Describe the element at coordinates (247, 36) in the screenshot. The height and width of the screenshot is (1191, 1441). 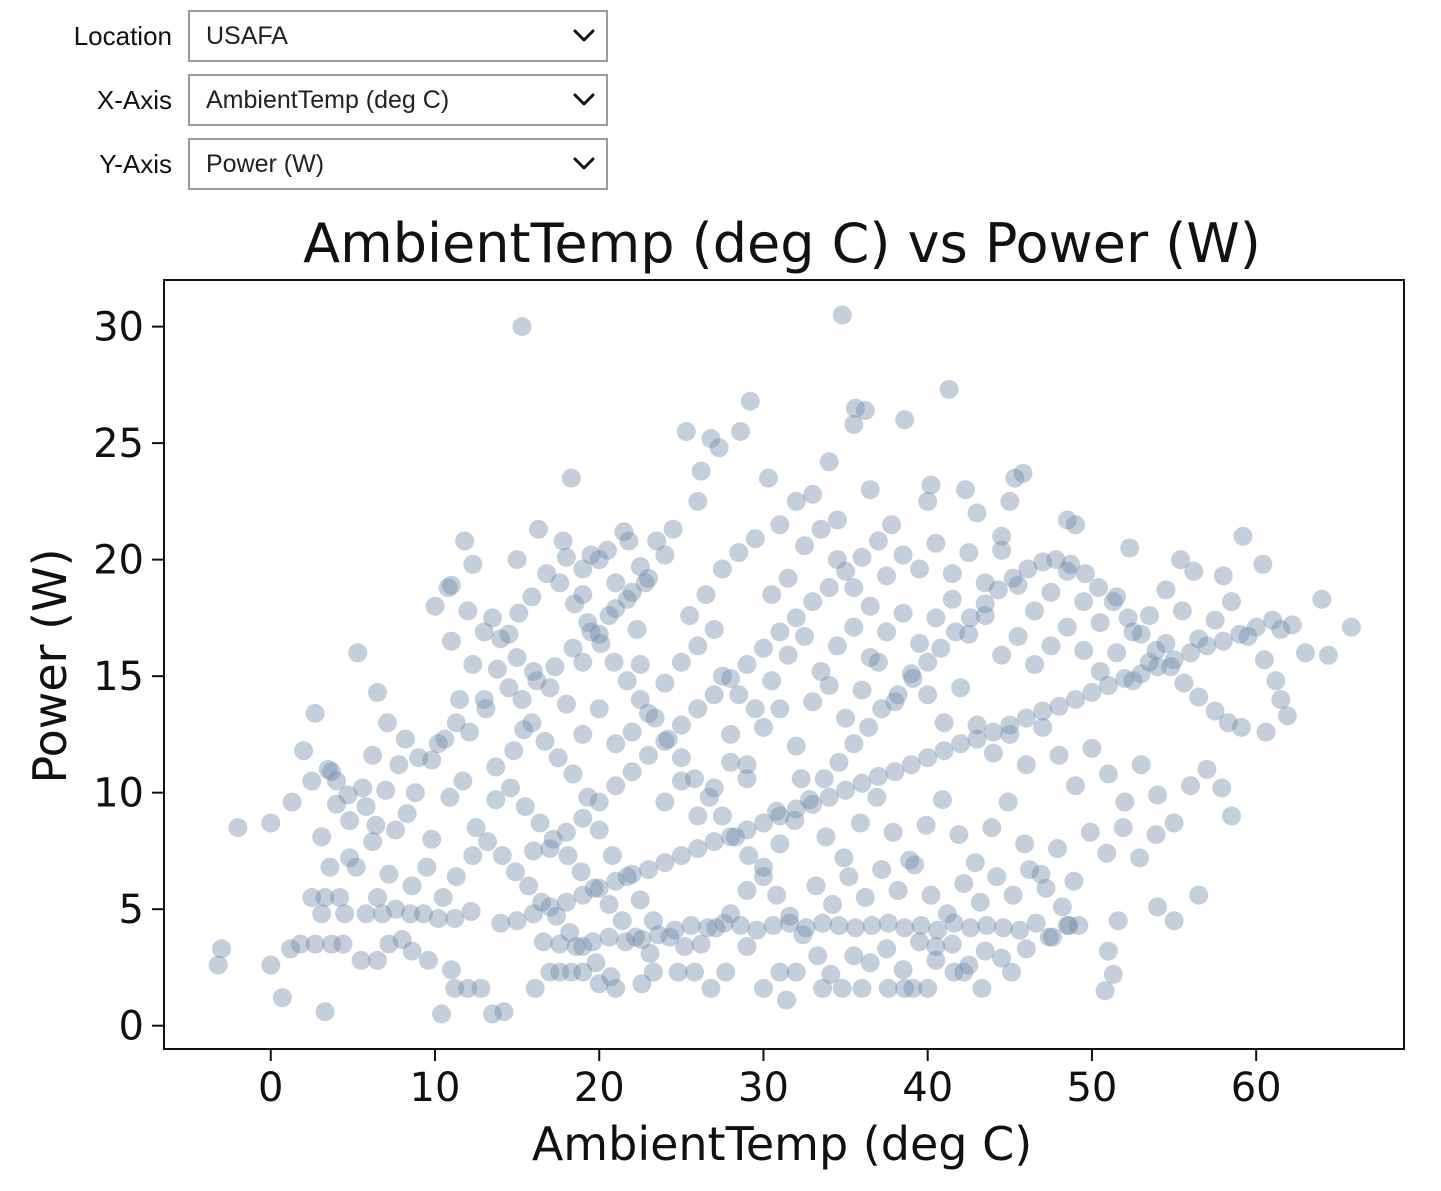
I see `location-selected-value: USAFA` at that location.